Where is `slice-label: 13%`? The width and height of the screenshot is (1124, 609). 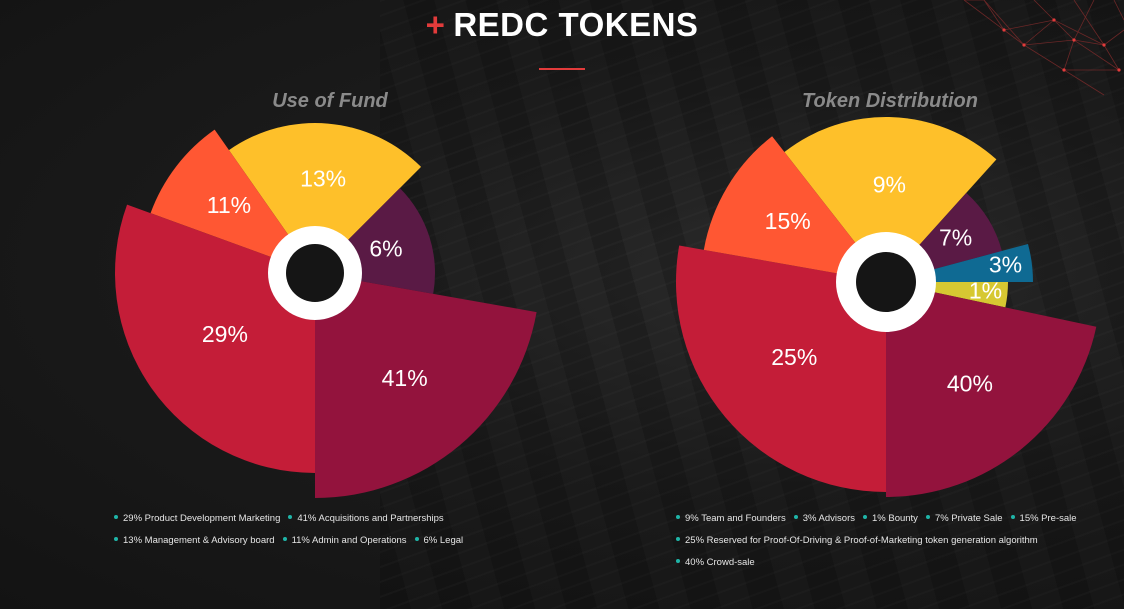 slice-label: 13% is located at coordinates (323, 178).